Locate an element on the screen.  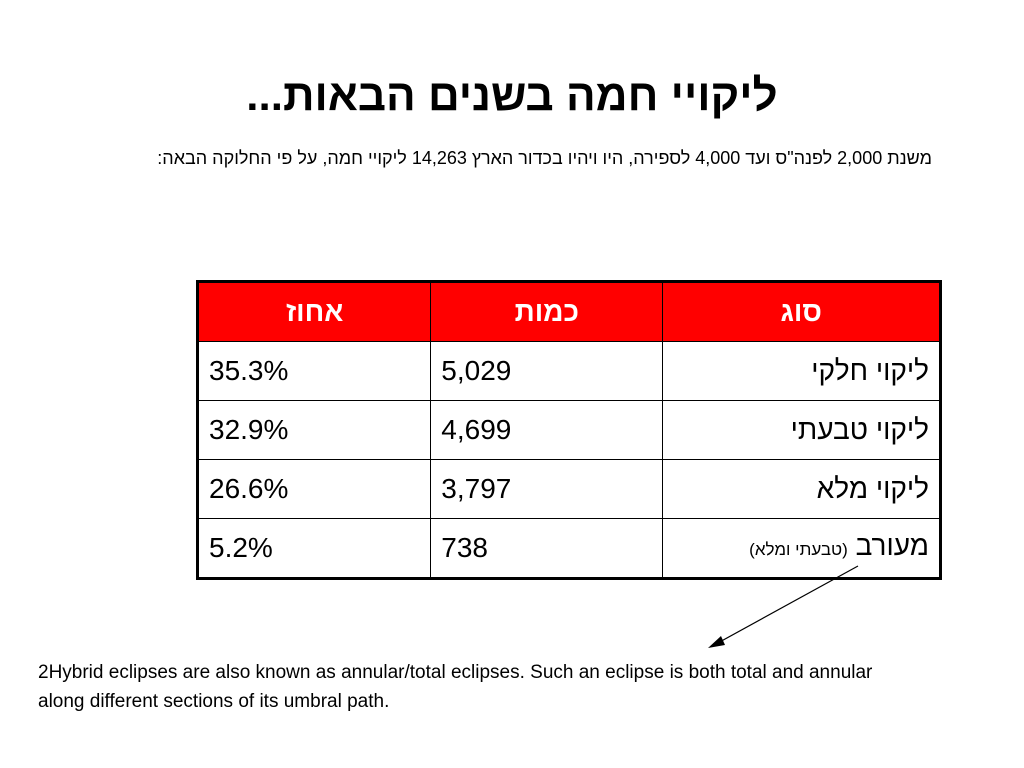
table-row: ליקוי חלקי 5,029 35.3% is located at coordinates (568, 371).